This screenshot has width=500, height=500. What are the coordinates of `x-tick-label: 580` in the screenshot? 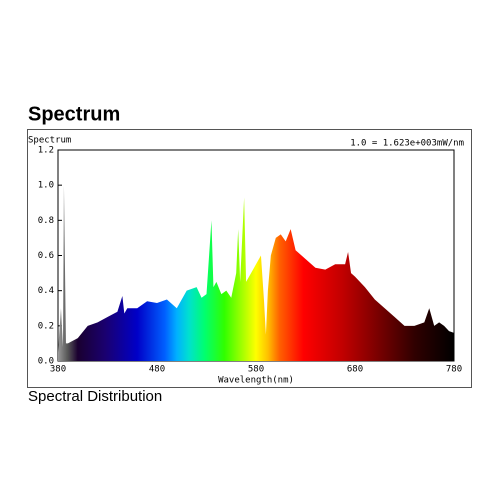 It's located at (256, 370).